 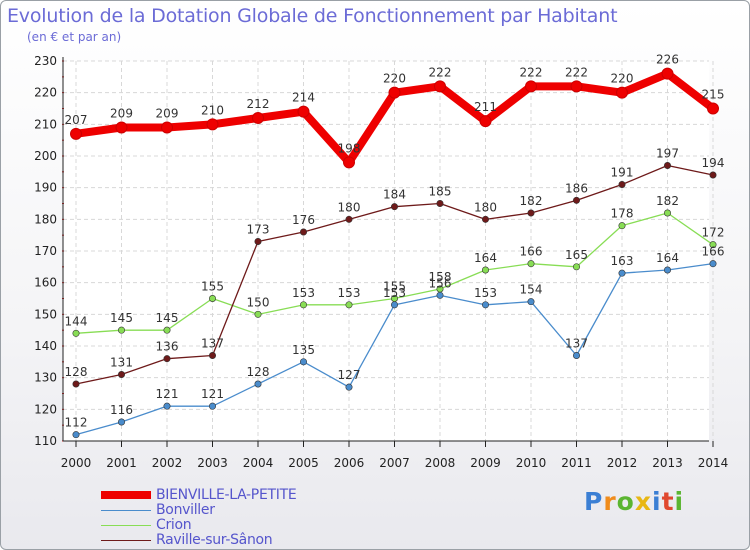 What do you see at coordinates (76, 120) in the screenshot?
I see `data-label-bienville-la-petite: 207` at bounding box center [76, 120].